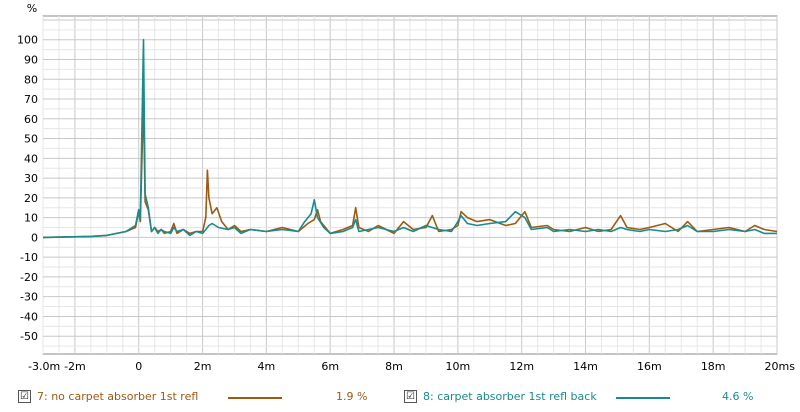  What do you see at coordinates (27, 40) in the screenshot?
I see `y-tick-label: 100` at bounding box center [27, 40].